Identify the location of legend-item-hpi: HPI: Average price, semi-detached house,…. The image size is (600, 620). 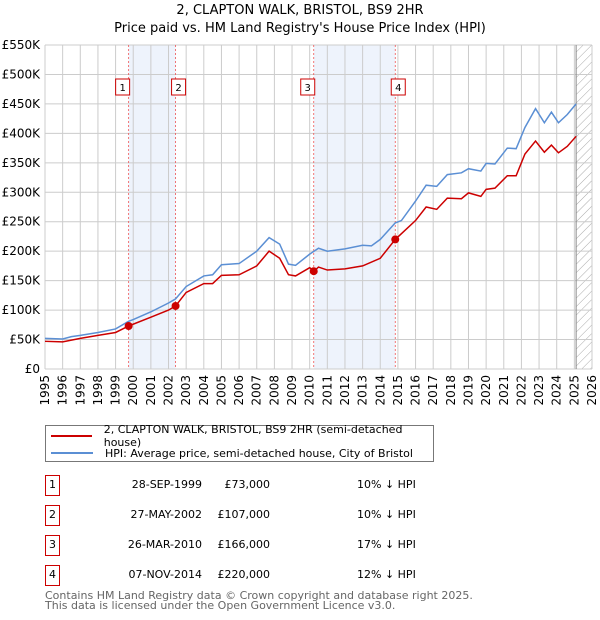
(229, 453).